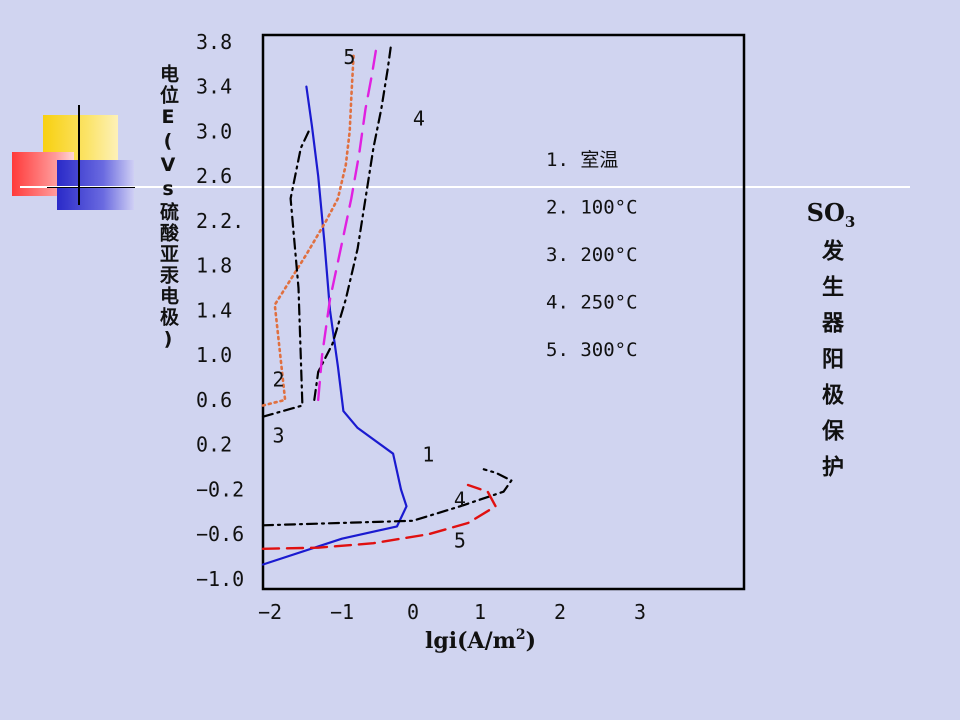  Describe the element at coordinates (95, 185) in the screenshot. I see `decor-blue-square` at that location.